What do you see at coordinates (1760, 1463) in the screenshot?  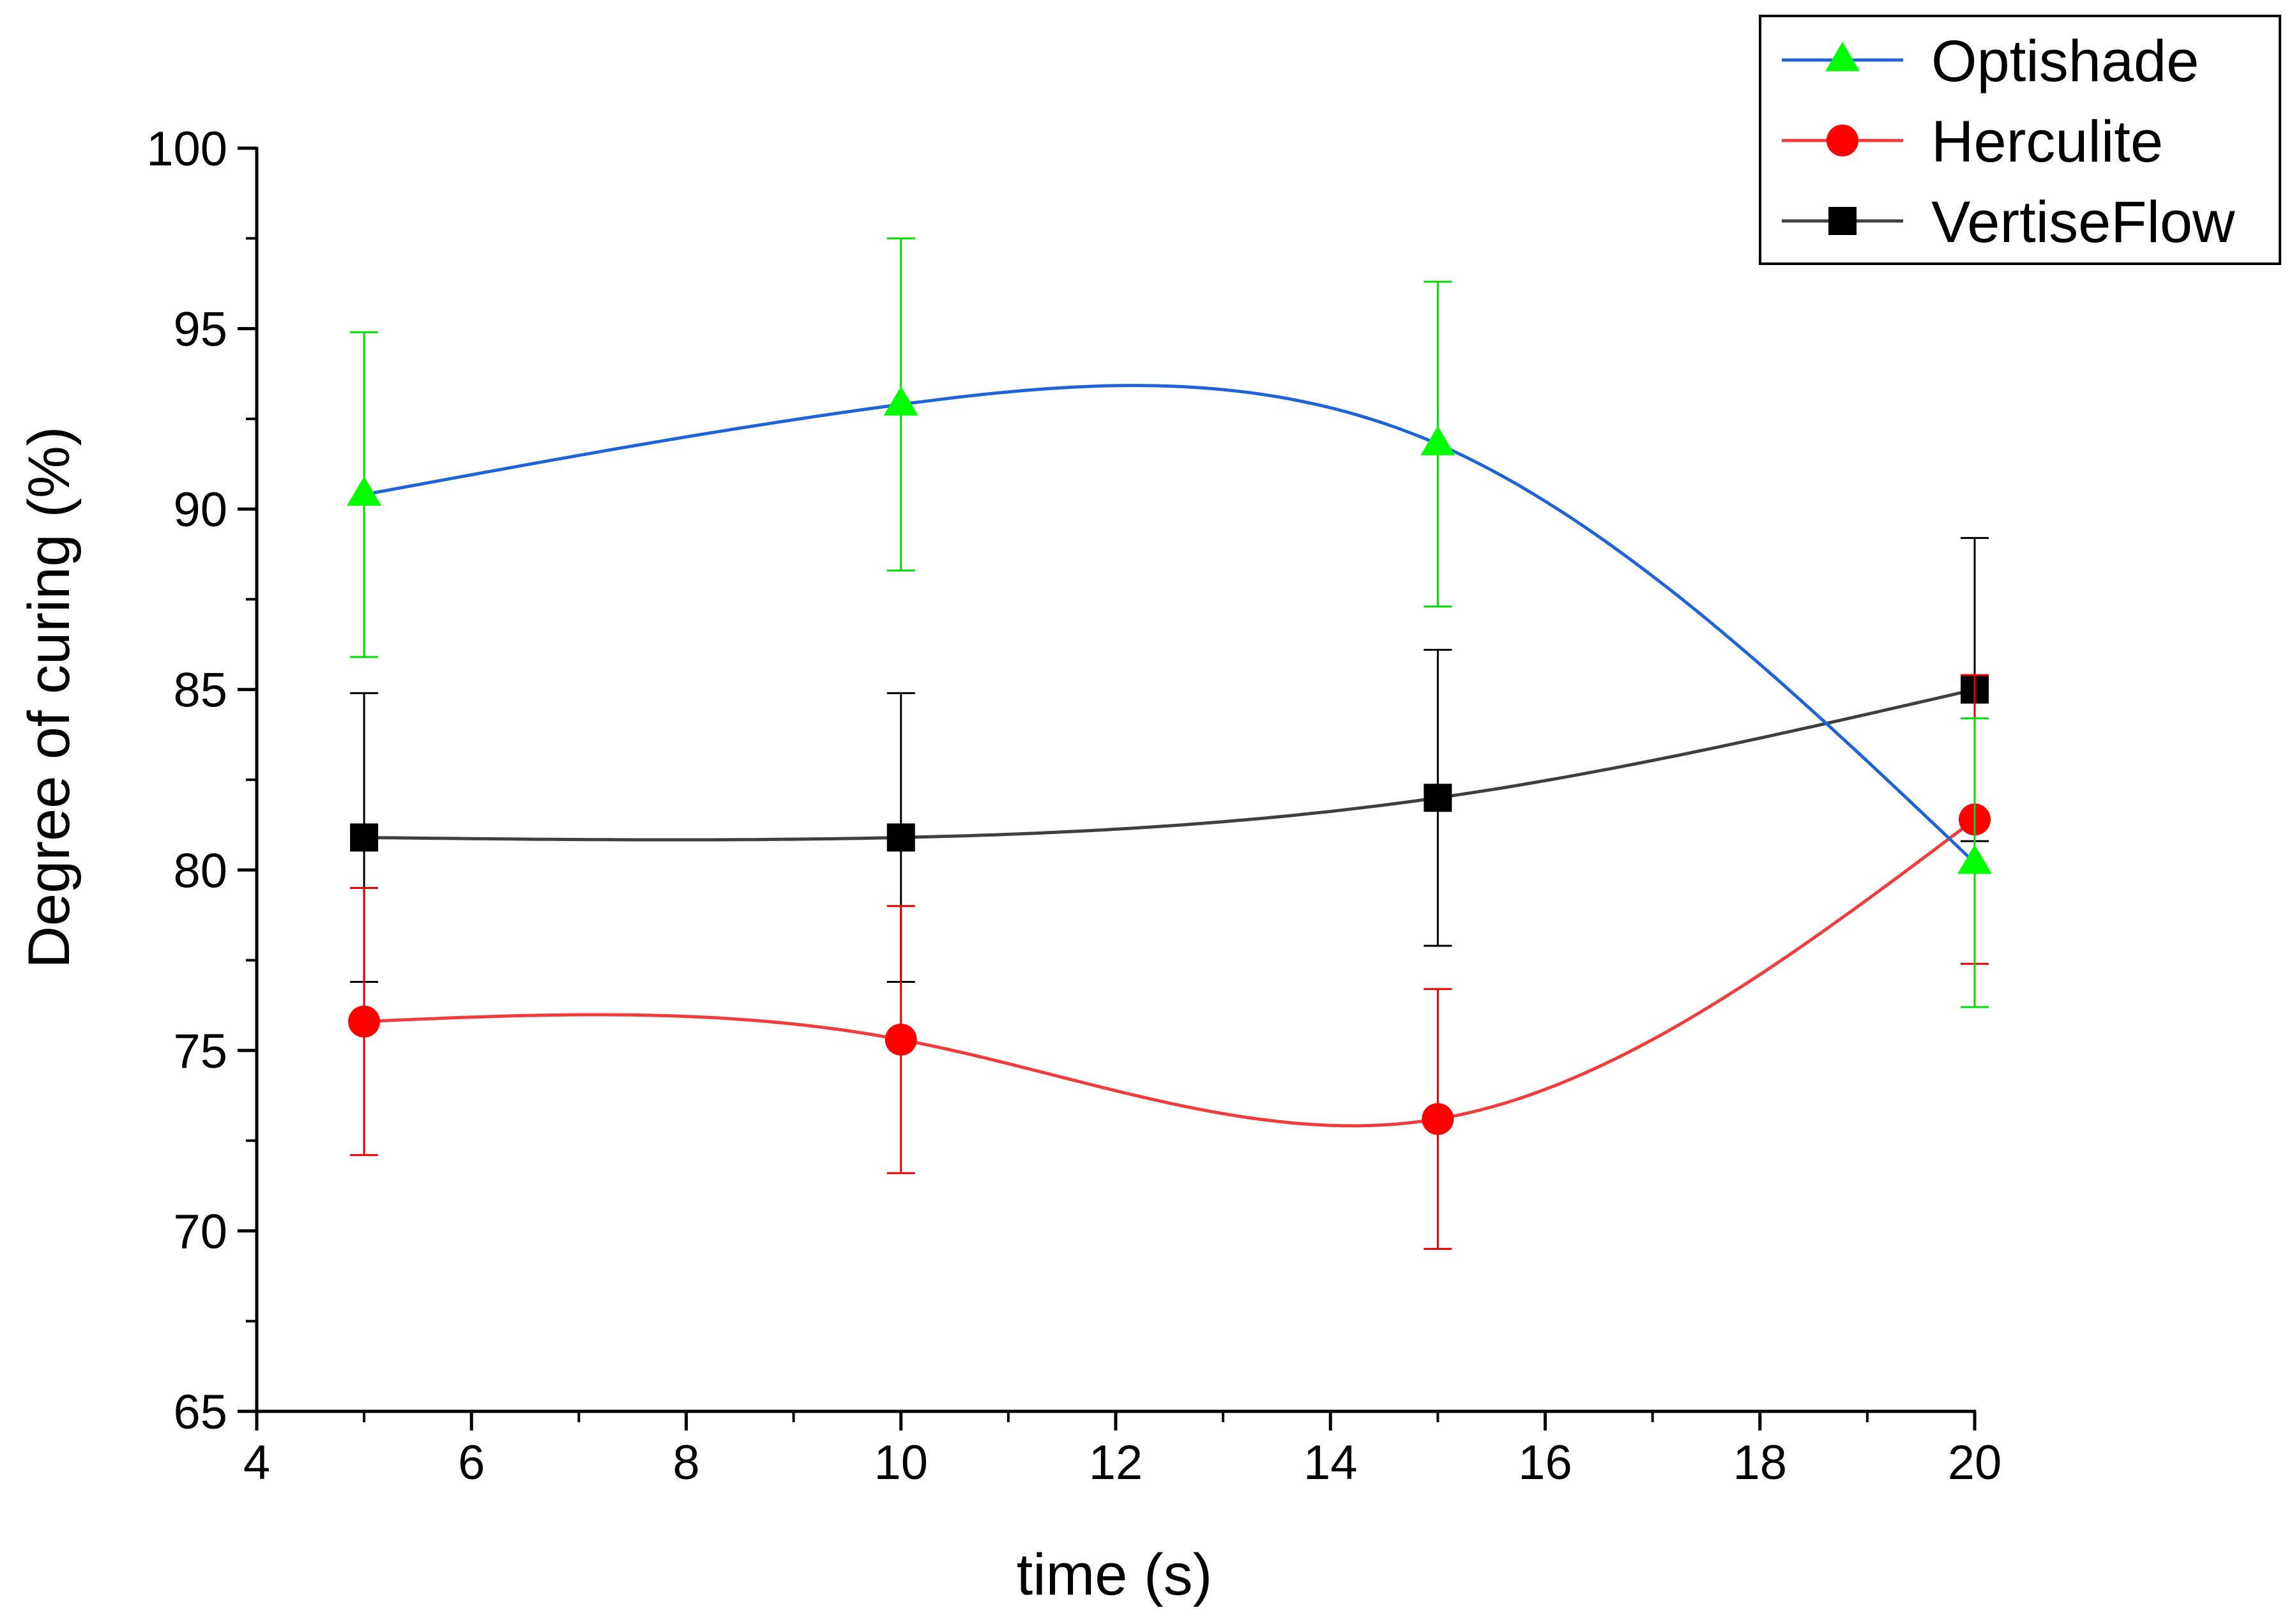 I see `x-tick-label: 18` at bounding box center [1760, 1463].